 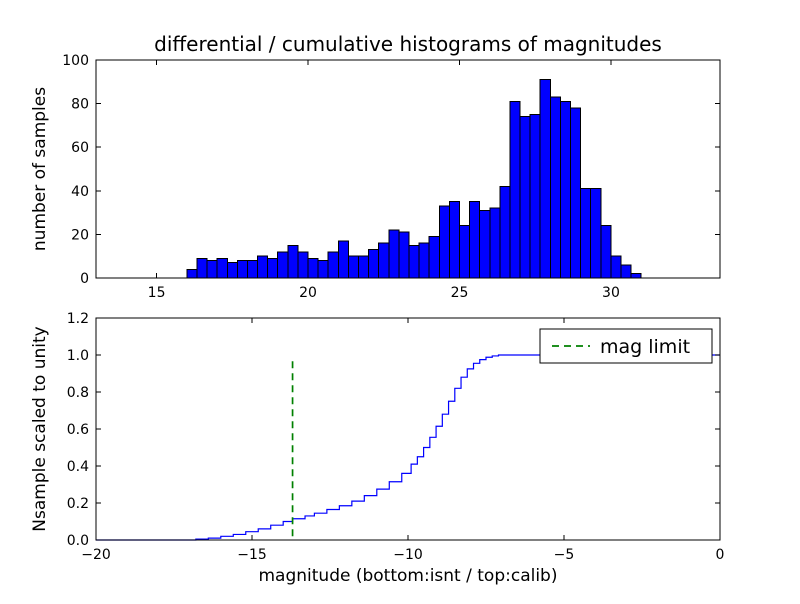 I want to click on x-tick-label: −20, so click(x=96, y=555).